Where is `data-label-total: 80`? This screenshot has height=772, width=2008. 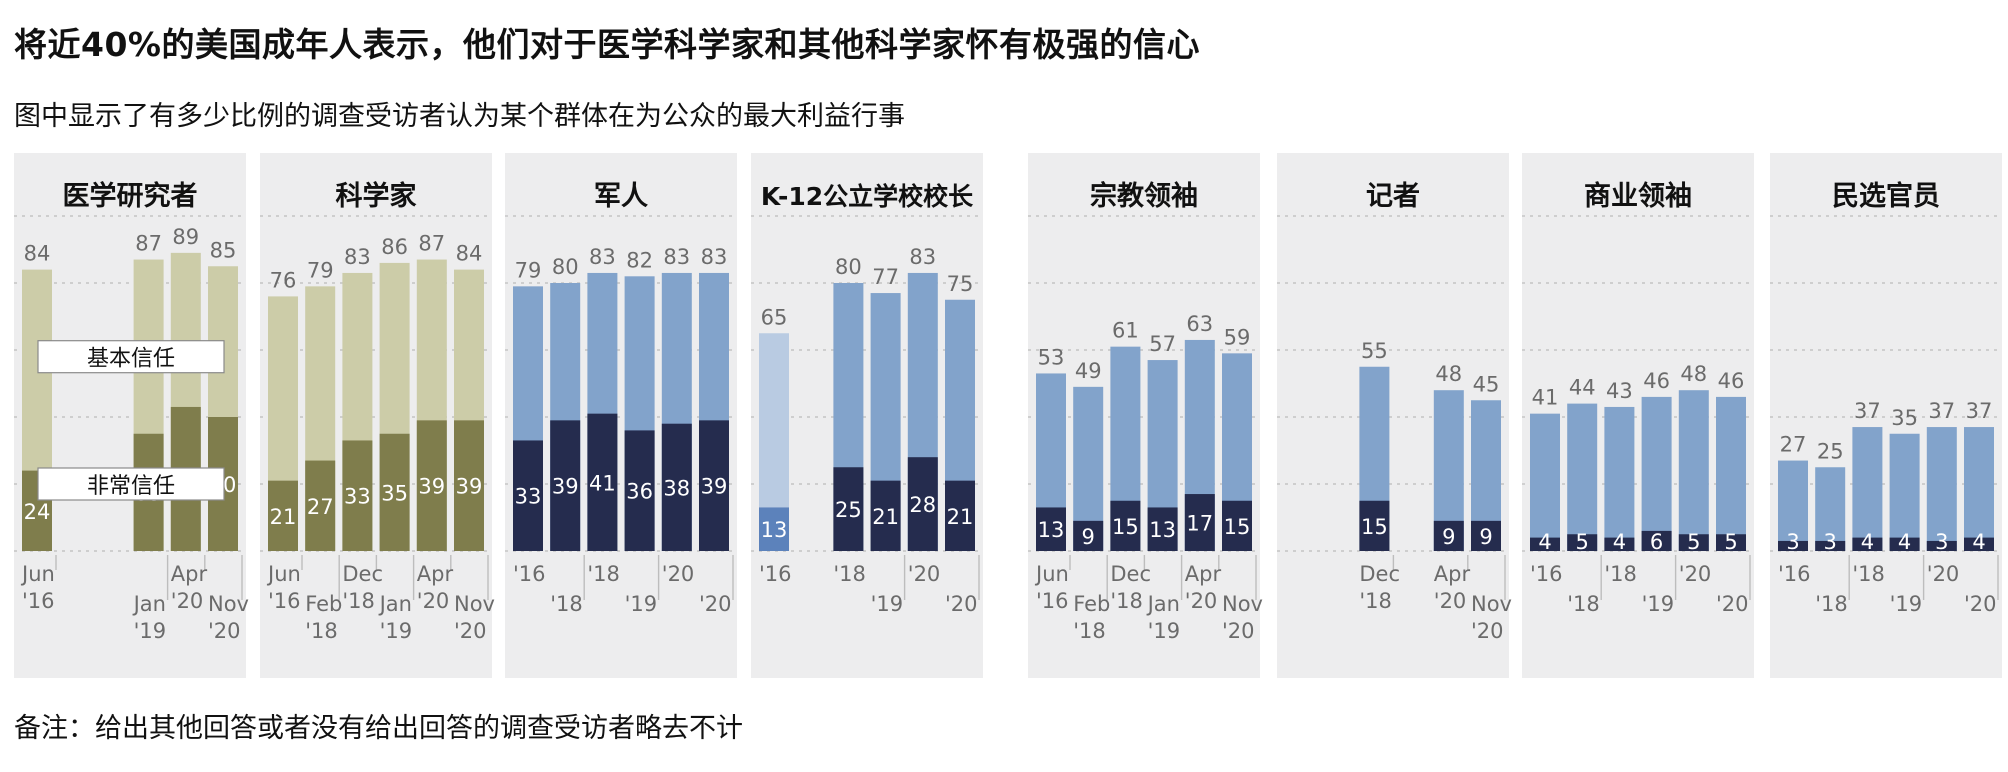
data-label-total: 80 is located at coordinates (848, 267).